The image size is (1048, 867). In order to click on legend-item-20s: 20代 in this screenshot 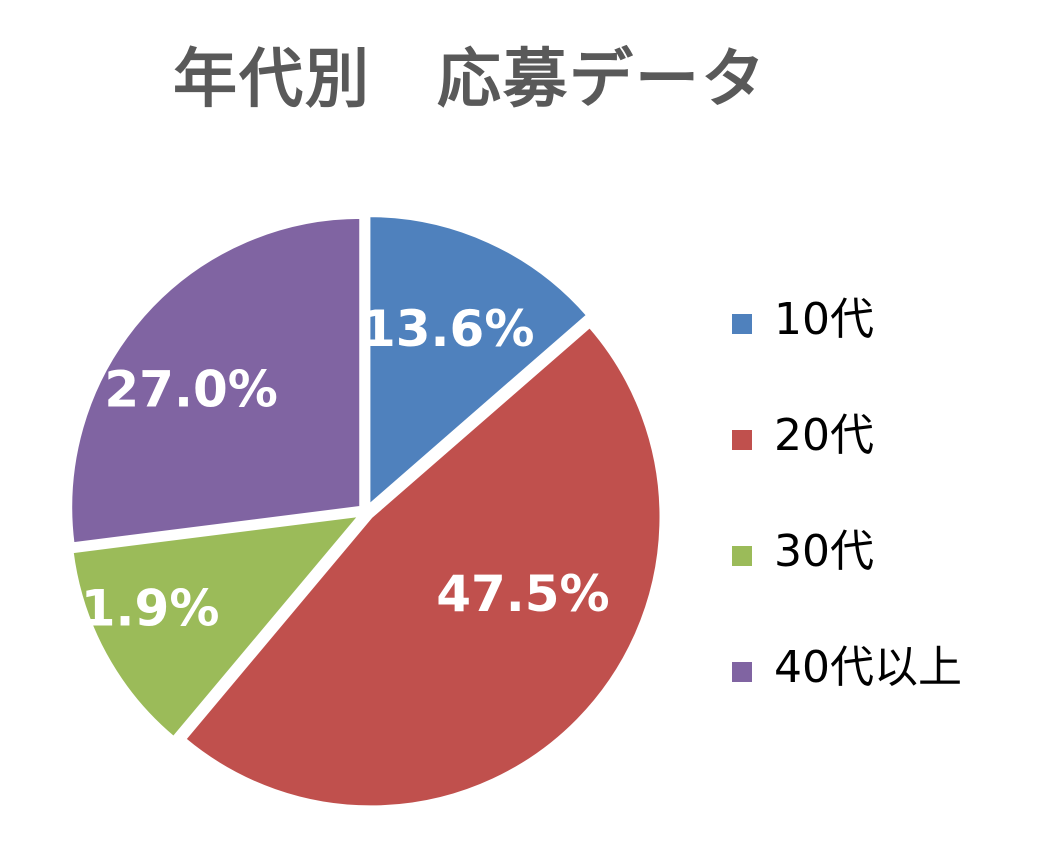, I will do `click(847, 464)`.